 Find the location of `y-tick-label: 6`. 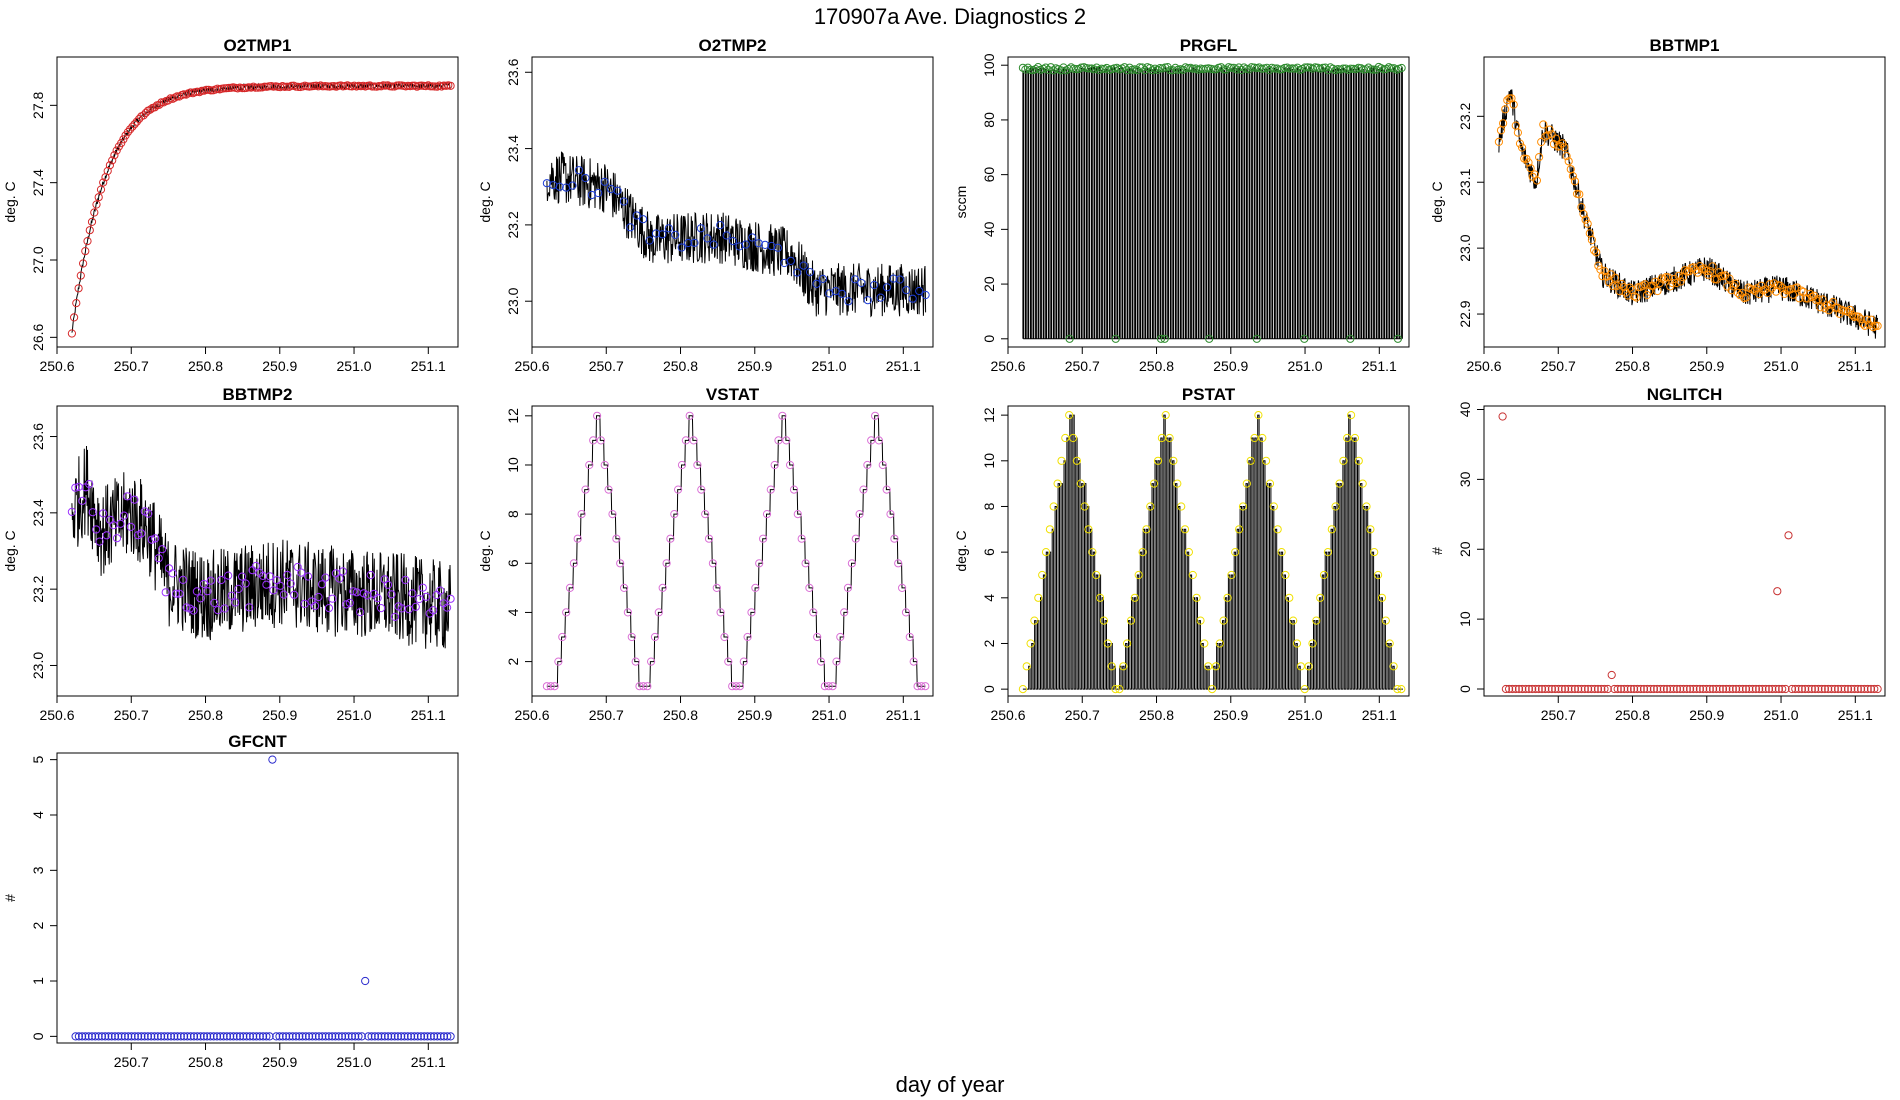

y-tick-label: 6 is located at coordinates (989, 552).